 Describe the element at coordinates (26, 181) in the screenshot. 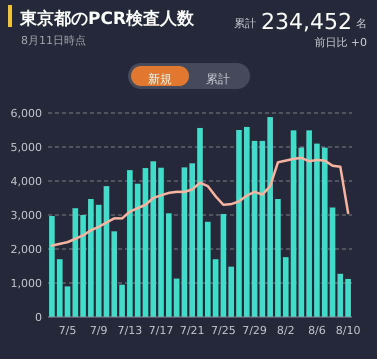

I see `y-tick-label: 4,000` at that location.